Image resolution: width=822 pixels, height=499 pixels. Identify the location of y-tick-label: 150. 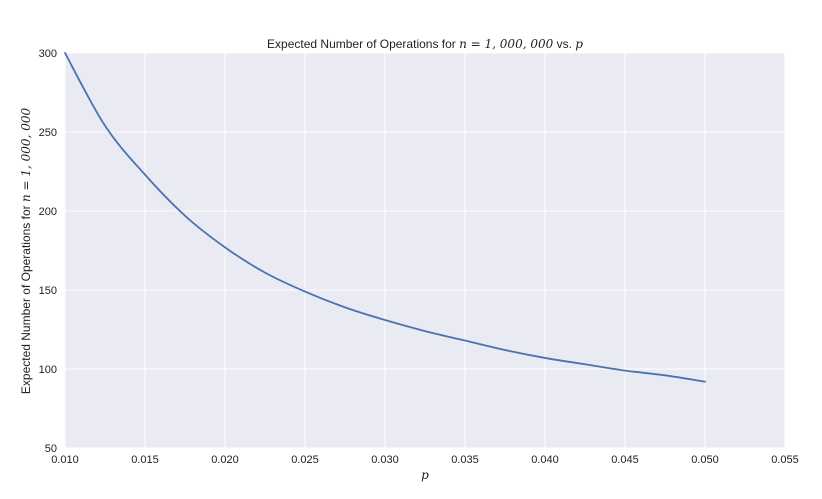
(48, 291).